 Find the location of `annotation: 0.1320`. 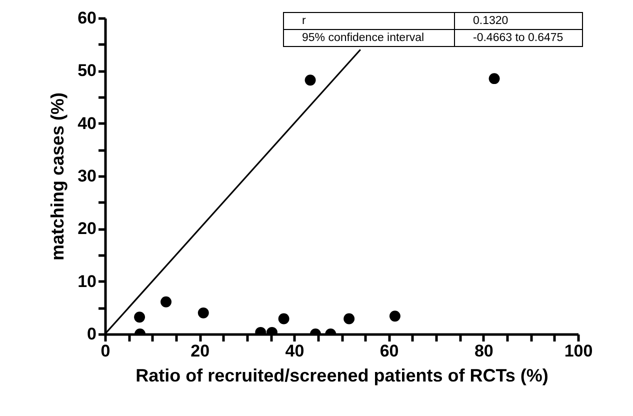

annotation: 0.1320 is located at coordinates (518, 21).